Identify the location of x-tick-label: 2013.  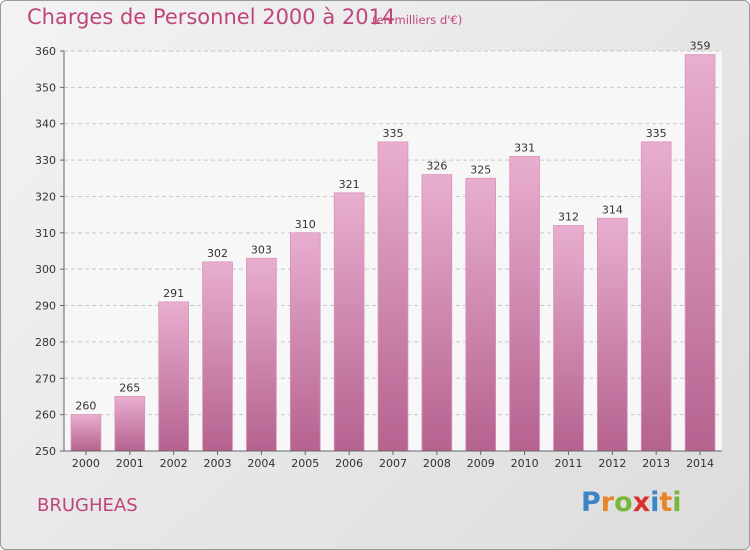
(656, 463).